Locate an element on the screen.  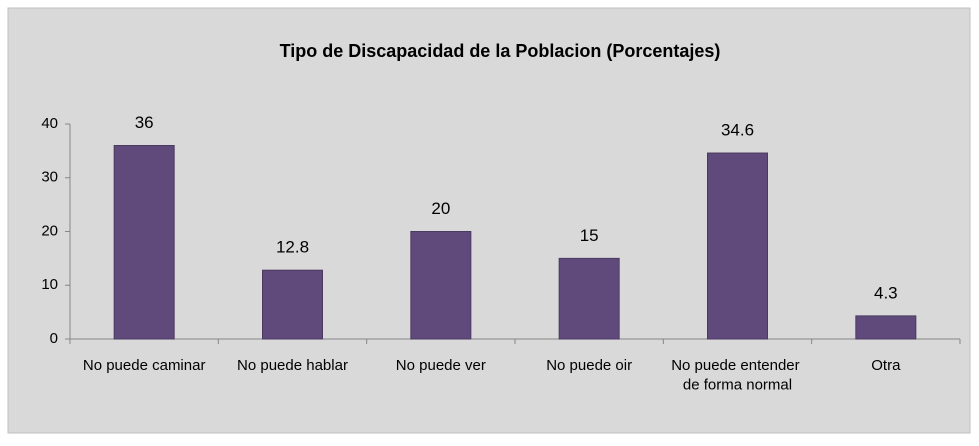
y-tick-label: 30 is located at coordinates (49, 177).